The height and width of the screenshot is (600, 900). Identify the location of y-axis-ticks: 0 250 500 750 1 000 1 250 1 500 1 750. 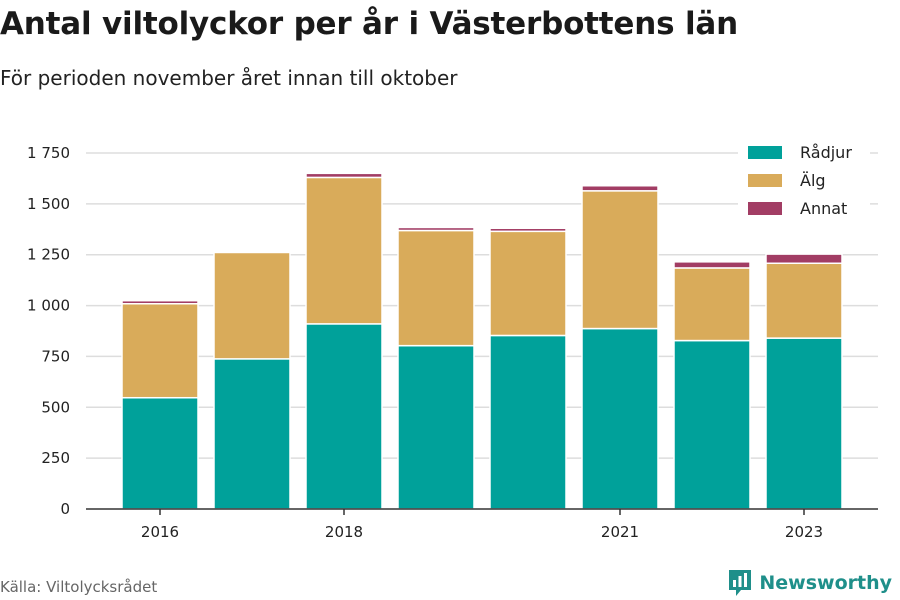
(48, 331).